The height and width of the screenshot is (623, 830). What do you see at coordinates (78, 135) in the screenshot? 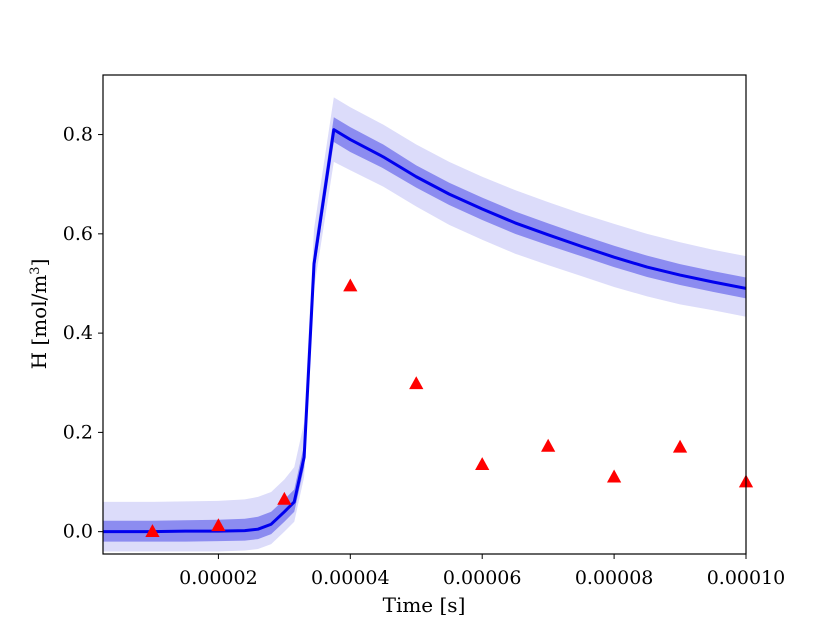
I see `y-tick-label: 0.8` at bounding box center [78, 135].